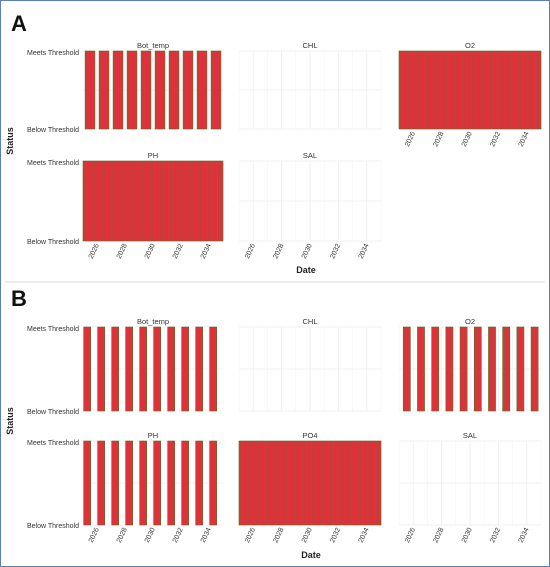 Image resolution: width=550 pixels, height=567 pixels. What do you see at coordinates (19, 298) in the screenshot?
I see `panel-label: B` at bounding box center [19, 298].